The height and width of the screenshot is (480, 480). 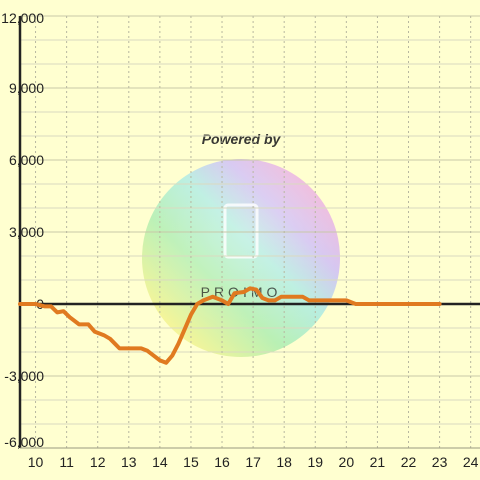 What do you see at coordinates (315, 462) in the screenshot?
I see `x-tick-label: 19` at bounding box center [315, 462].